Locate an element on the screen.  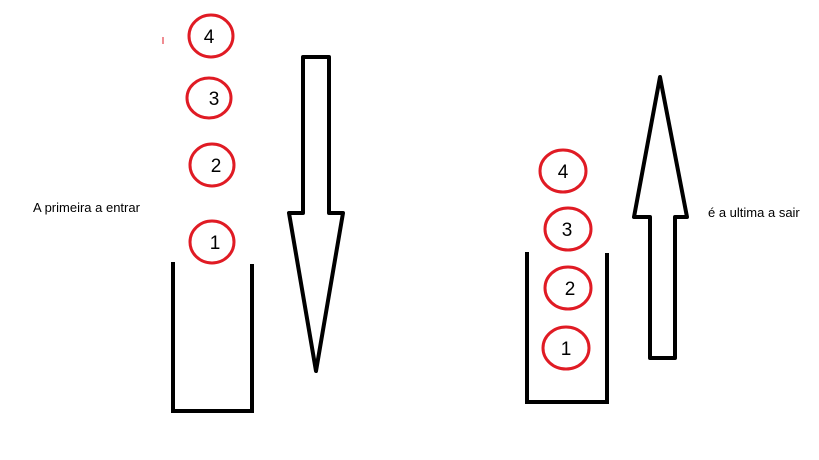
right-item-3: 3 is located at coordinates (568, 229).